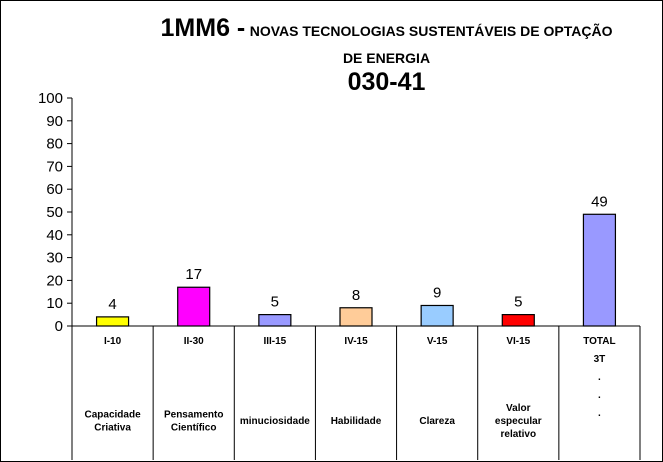 This screenshot has width=663, height=462. Describe the element at coordinates (386, 82) in the screenshot. I see `chart-title-line3: 030-41` at that location.